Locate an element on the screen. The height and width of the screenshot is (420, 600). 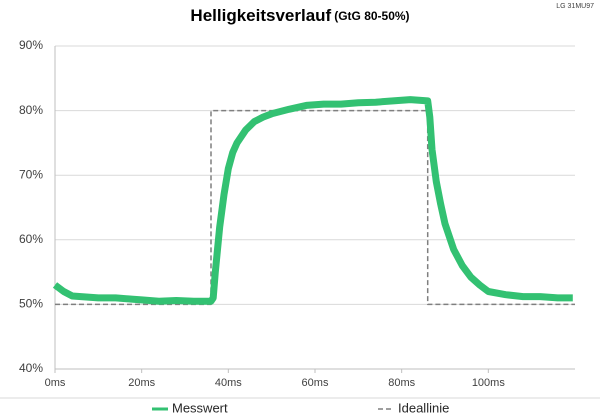
chart-title: Helligkeitsverlauf is located at coordinates (260, 15).